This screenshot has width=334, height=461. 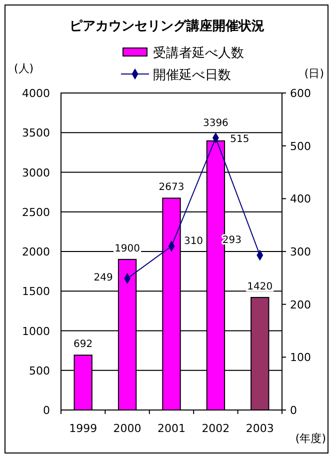 I want to click on data-label: 2673, so click(x=171, y=188).